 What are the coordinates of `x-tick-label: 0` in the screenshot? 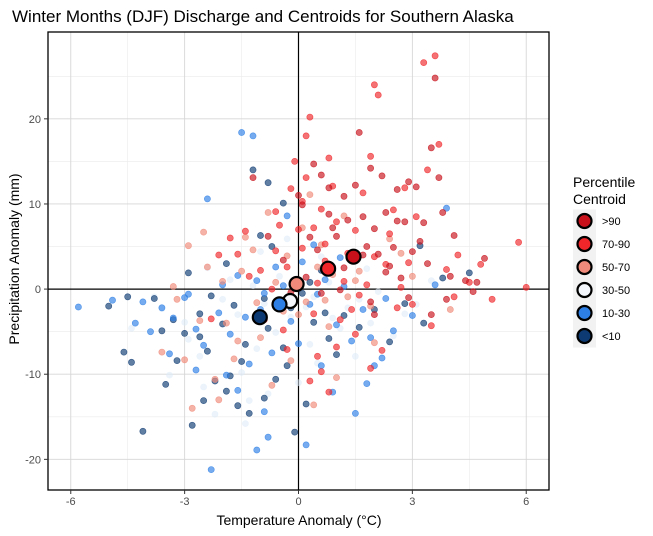 It's located at (298, 502).